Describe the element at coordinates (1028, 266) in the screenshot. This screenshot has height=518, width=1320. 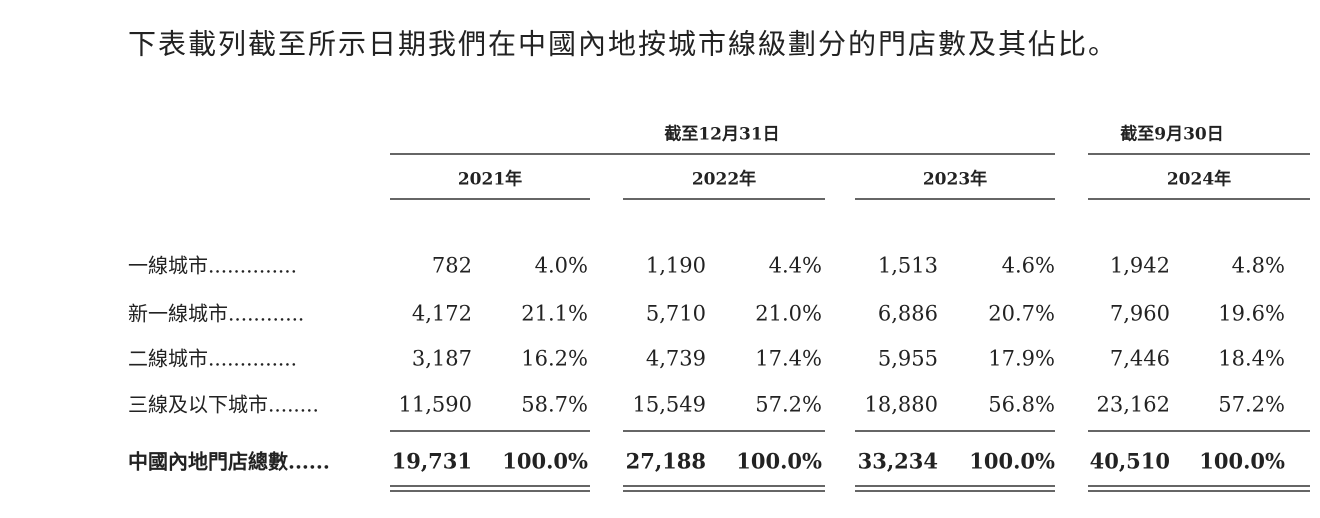
I see `cell: 4.6%` at that location.